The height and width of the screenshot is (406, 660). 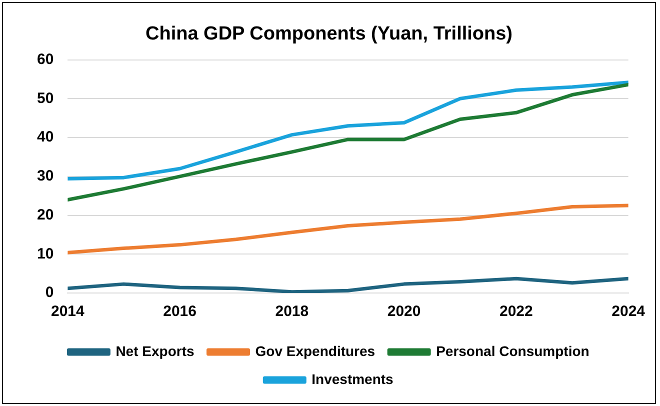 What do you see at coordinates (49, 293) in the screenshot?
I see `y-tick-label: 0` at bounding box center [49, 293].